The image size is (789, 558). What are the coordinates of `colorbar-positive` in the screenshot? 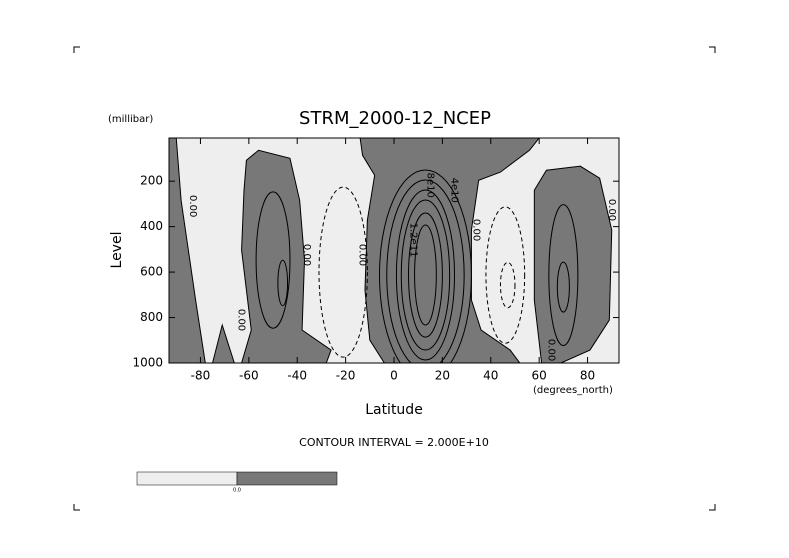 It's located at (287, 478).